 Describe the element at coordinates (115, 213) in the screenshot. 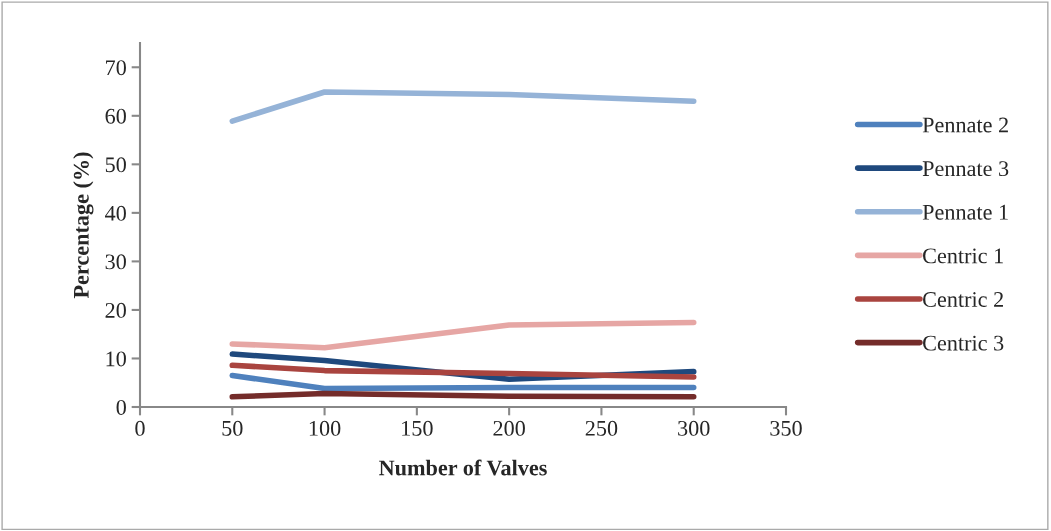

I see `y-tick-label: 40` at that location.